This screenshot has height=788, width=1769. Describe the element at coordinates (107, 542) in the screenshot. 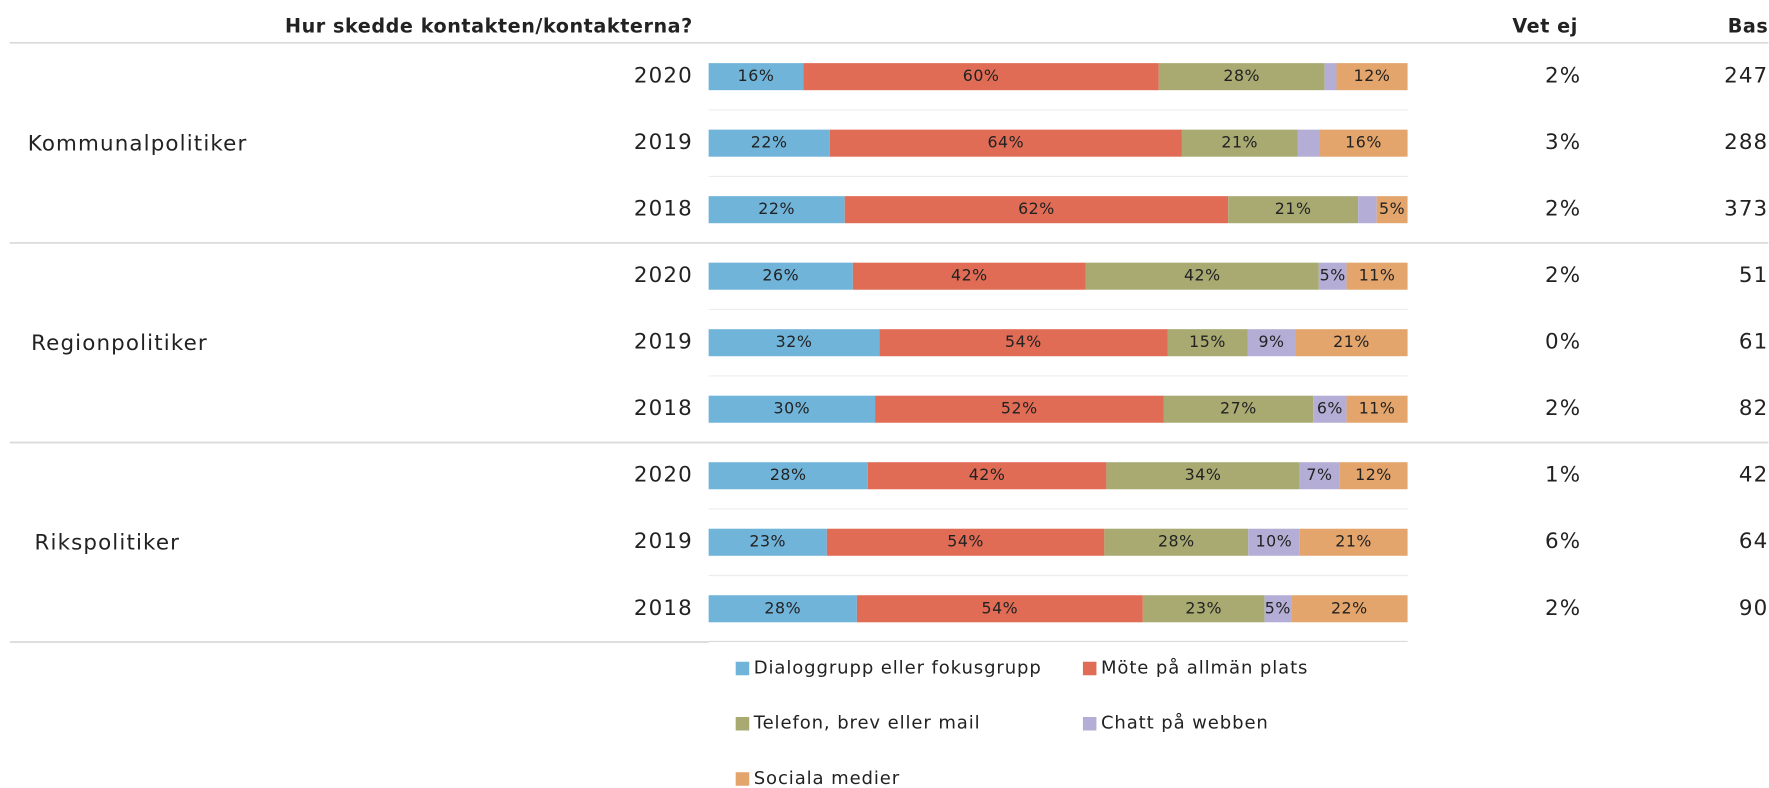

I see `group-label: Rikspolitiker` at that location.